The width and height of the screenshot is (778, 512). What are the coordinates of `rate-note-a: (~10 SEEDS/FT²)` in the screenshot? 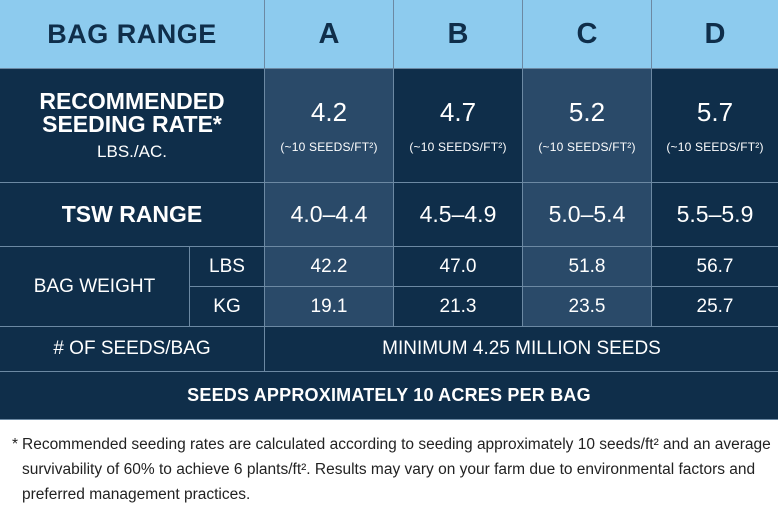 It's located at (329, 147).